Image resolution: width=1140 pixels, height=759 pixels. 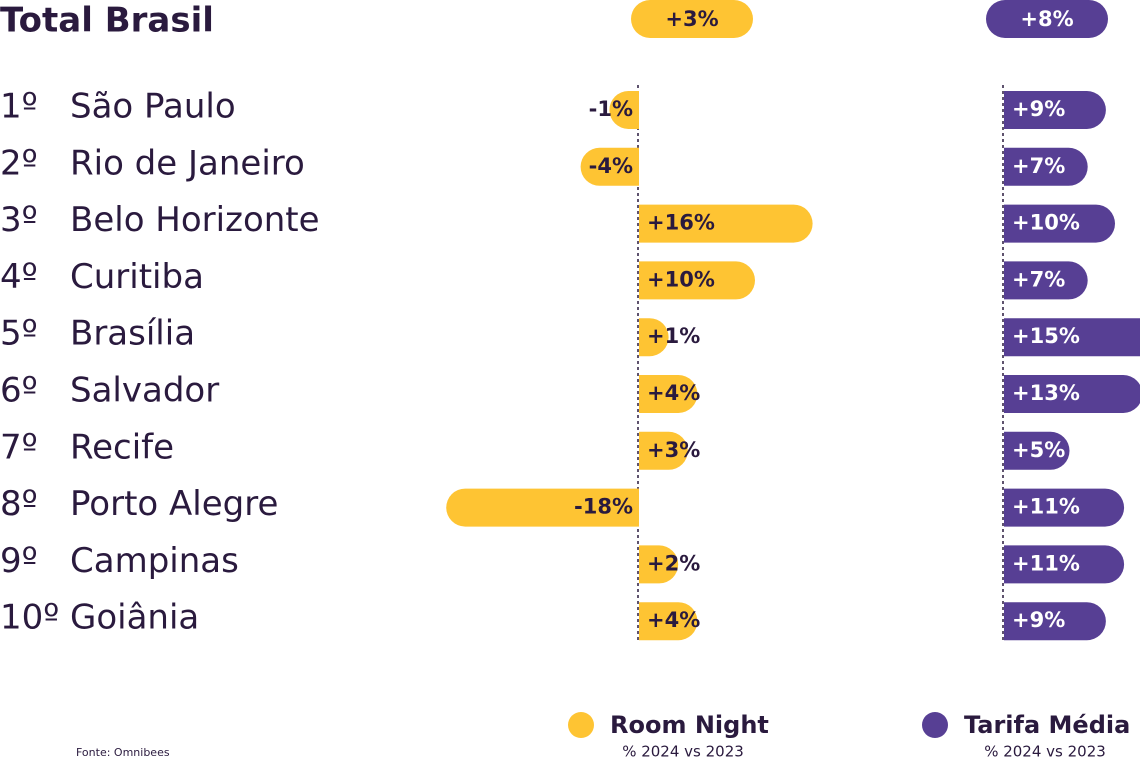 What do you see at coordinates (153, 107) in the screenshot?
I see `city: São Paulo` at bounding box center [153, 107].